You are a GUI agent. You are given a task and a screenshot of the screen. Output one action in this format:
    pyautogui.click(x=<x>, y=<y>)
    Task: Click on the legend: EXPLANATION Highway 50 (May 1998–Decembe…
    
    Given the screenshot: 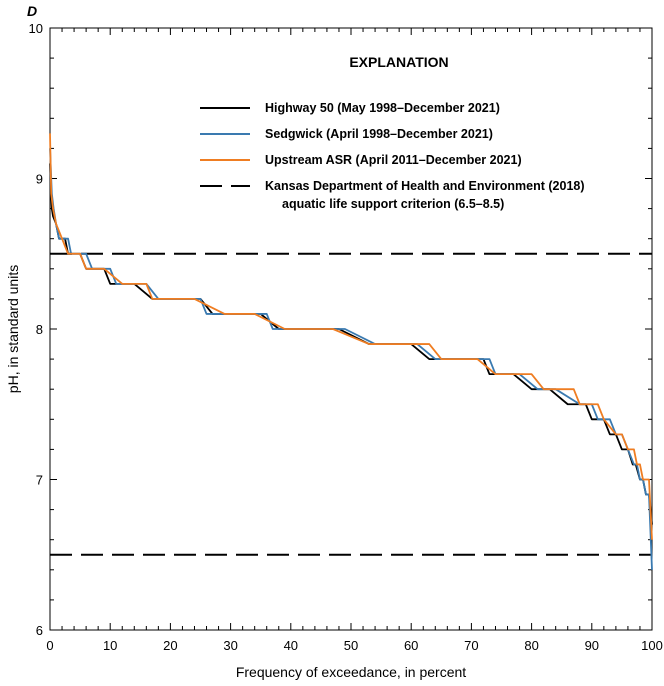 What is the action you would take?
    pyautogui.click(x=392, y=132)
    